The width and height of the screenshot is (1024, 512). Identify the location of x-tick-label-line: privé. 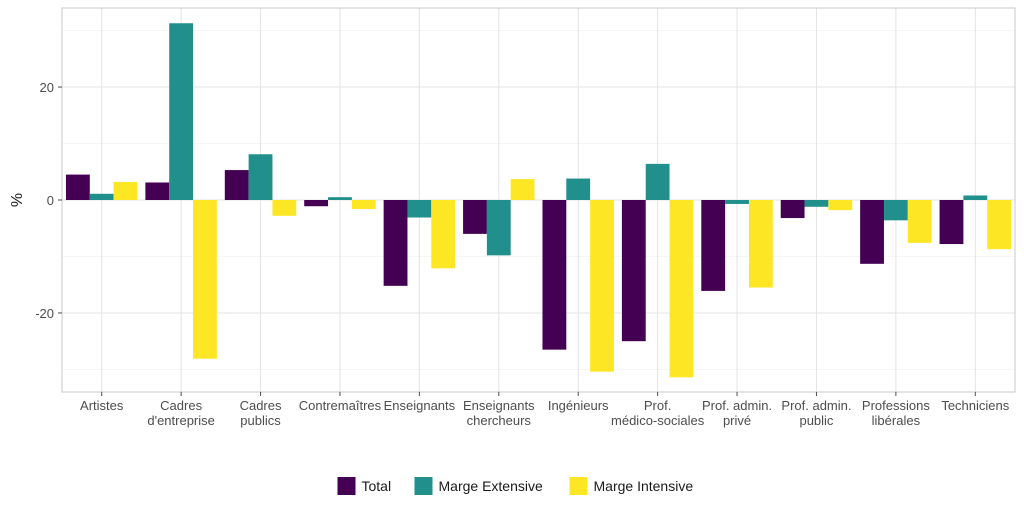
(737, 420).